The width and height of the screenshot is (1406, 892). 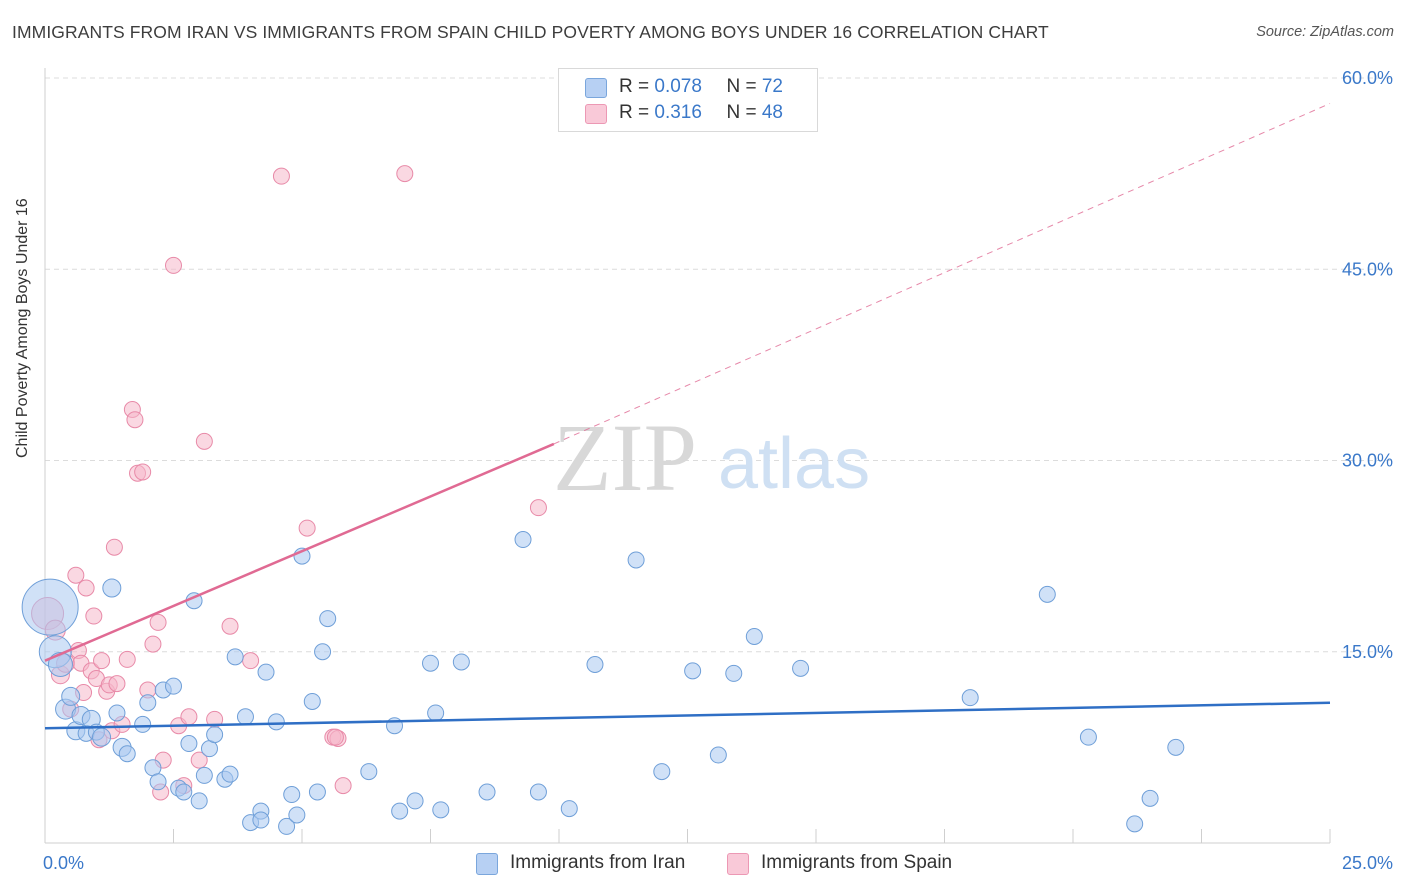 What do you see at coordinates (857, 862) in the screenshot?
I see `spain-legend-label: Immigrants from Spain` at bounding box center [857, 862].